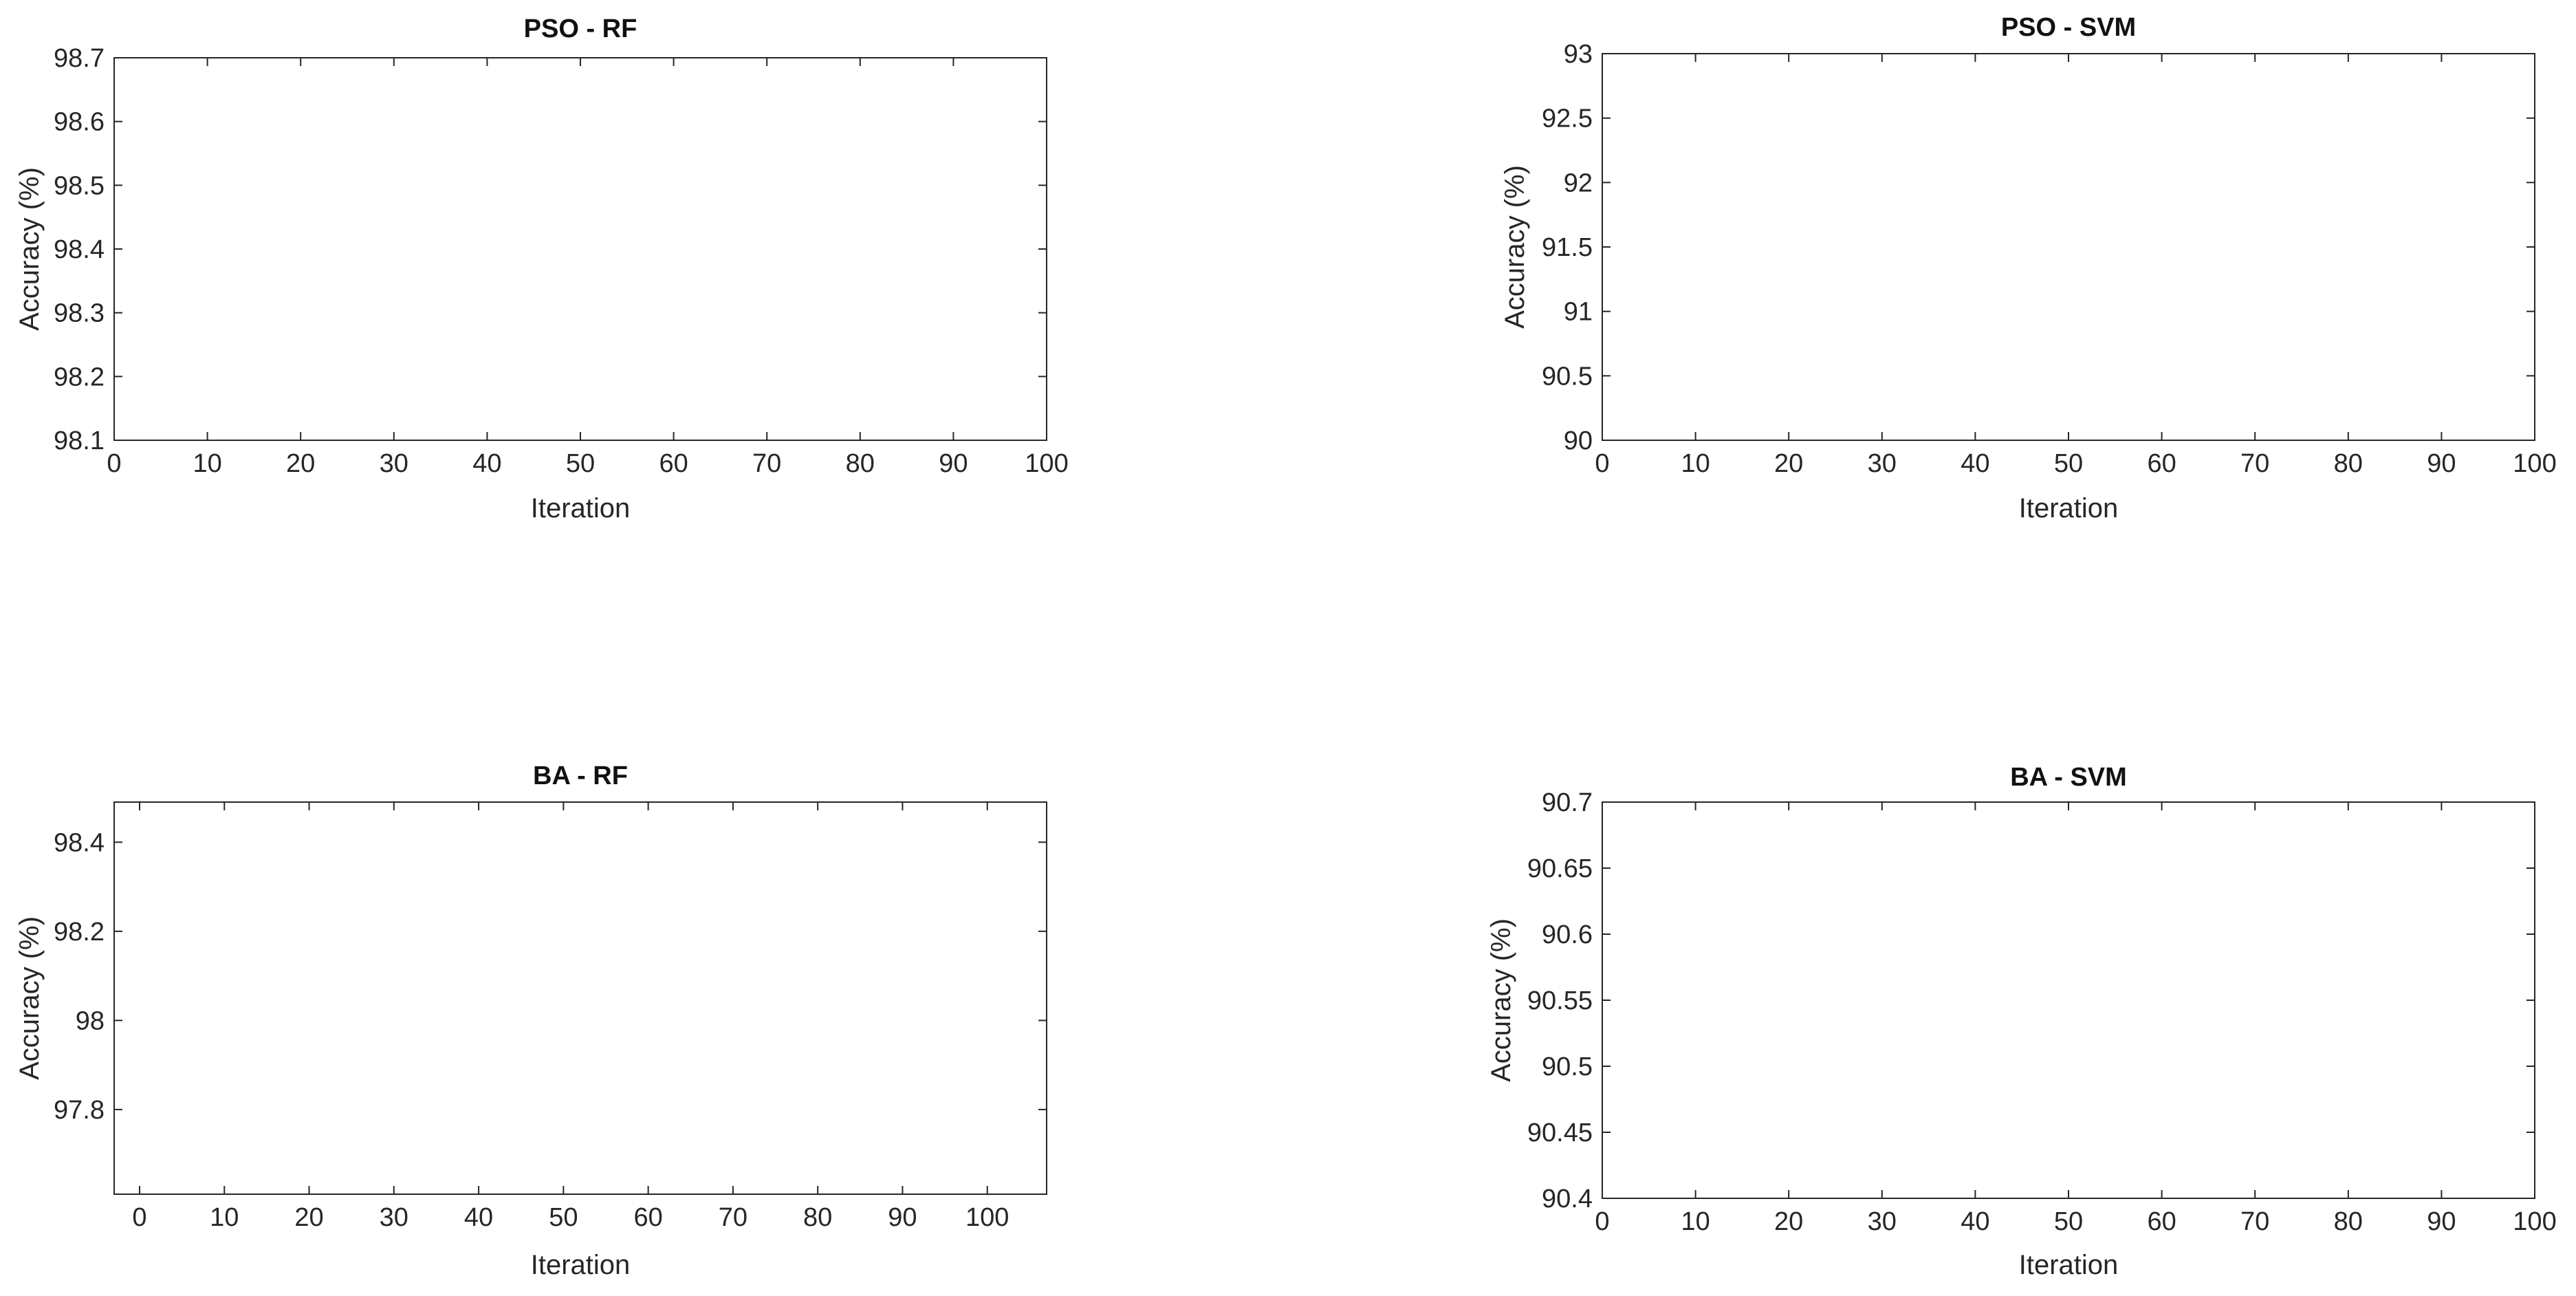 The image size is (2576, 1296). I want to click on chart-title: BA - RF, so click(580, 776).